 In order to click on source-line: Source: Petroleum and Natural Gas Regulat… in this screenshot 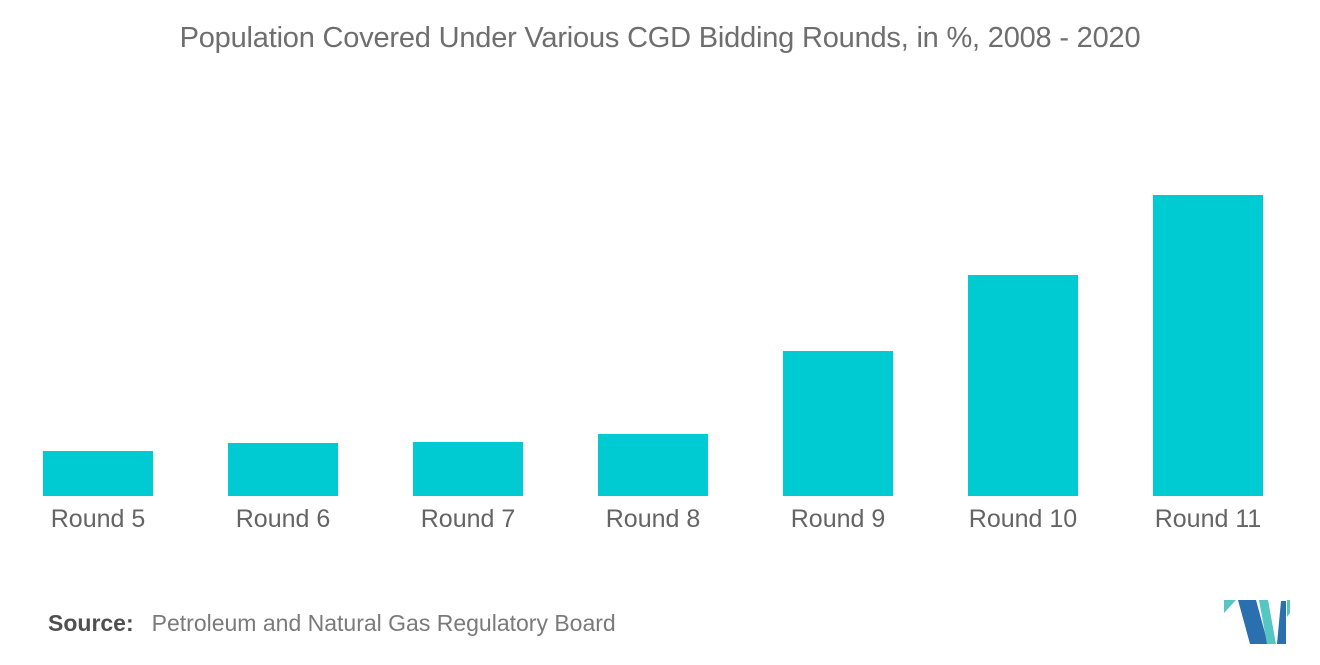, I will do `click(332, 623)`.